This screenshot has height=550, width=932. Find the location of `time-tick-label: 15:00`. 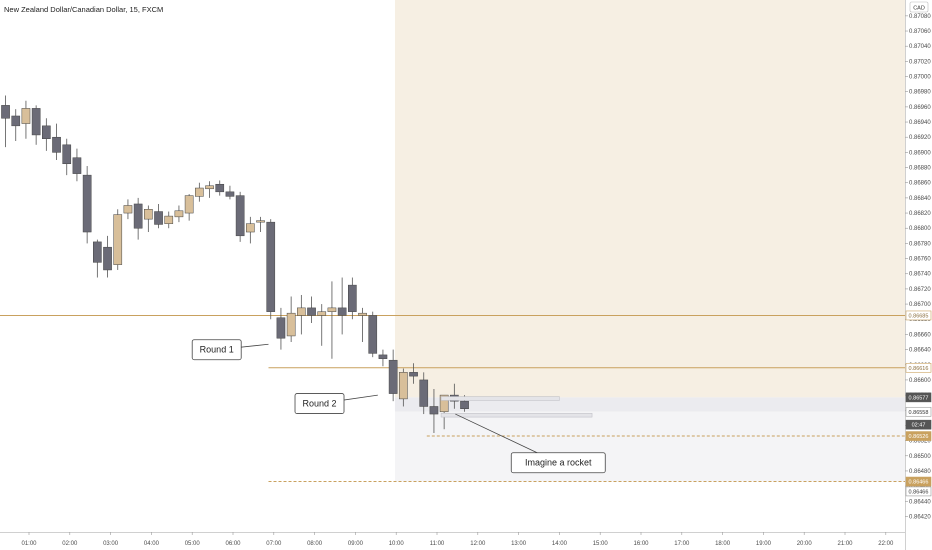

time-tick-label: 15:00 is located at coordinates (601, 544).